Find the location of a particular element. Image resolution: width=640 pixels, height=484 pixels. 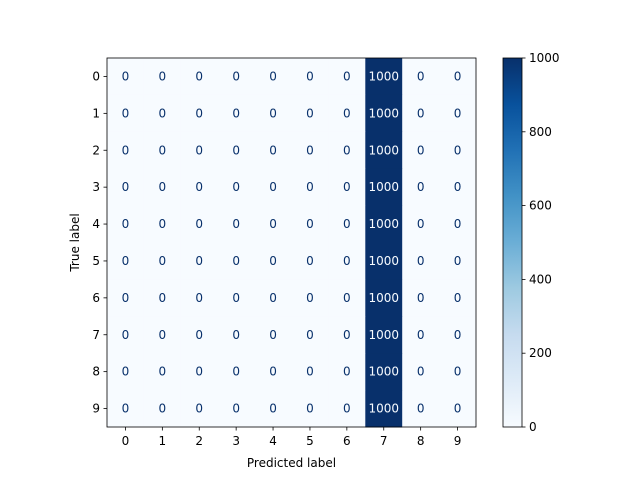

x-axis: 0 1 2 3 4 5 6 7 8 9 is located at coordinates (291, 437).